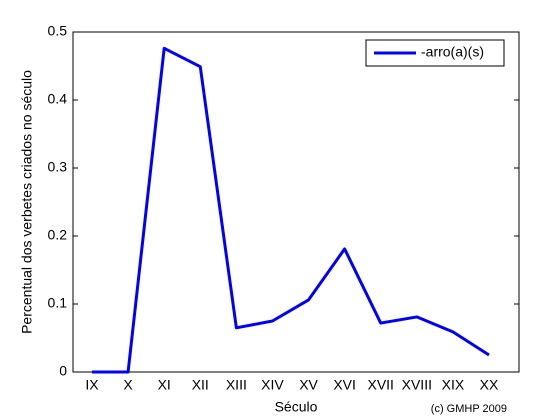 This screenshot has height=420, width=560. Describe the element at coordinates (489, 385) in the screenshot. I see `x-tick-label: XX` at that location.